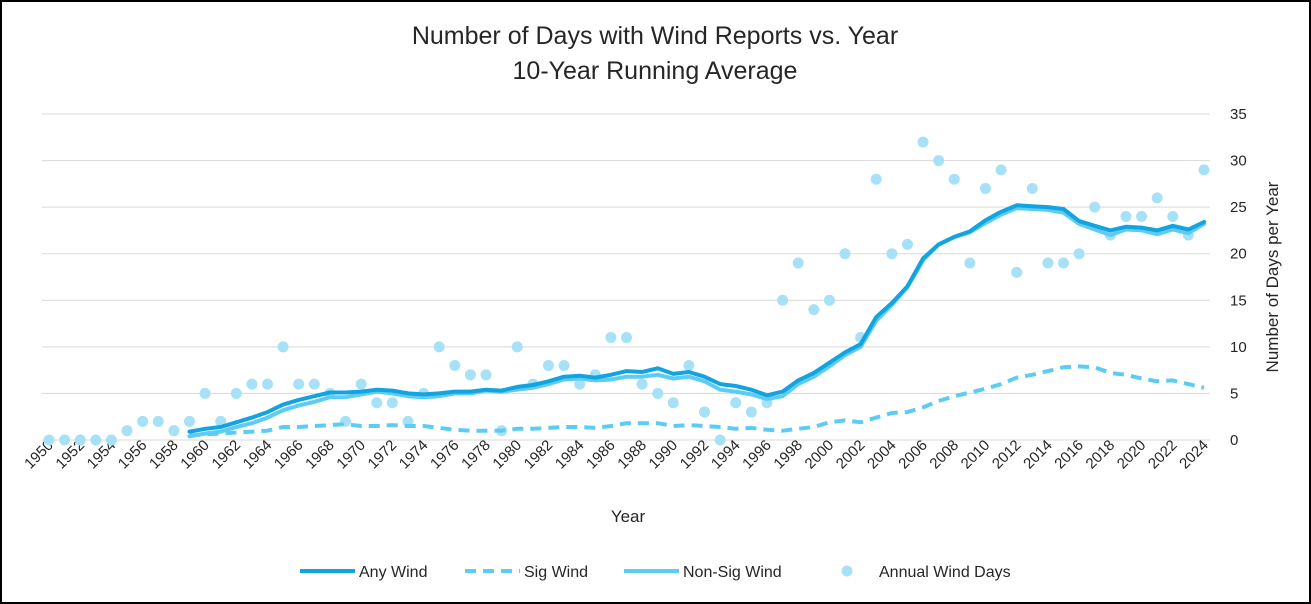 This screenshot has height=604, width=1311. Describe the element at coordinates (507, 455) in the screenshot. I see `x-tick-label: 1980` at that location.